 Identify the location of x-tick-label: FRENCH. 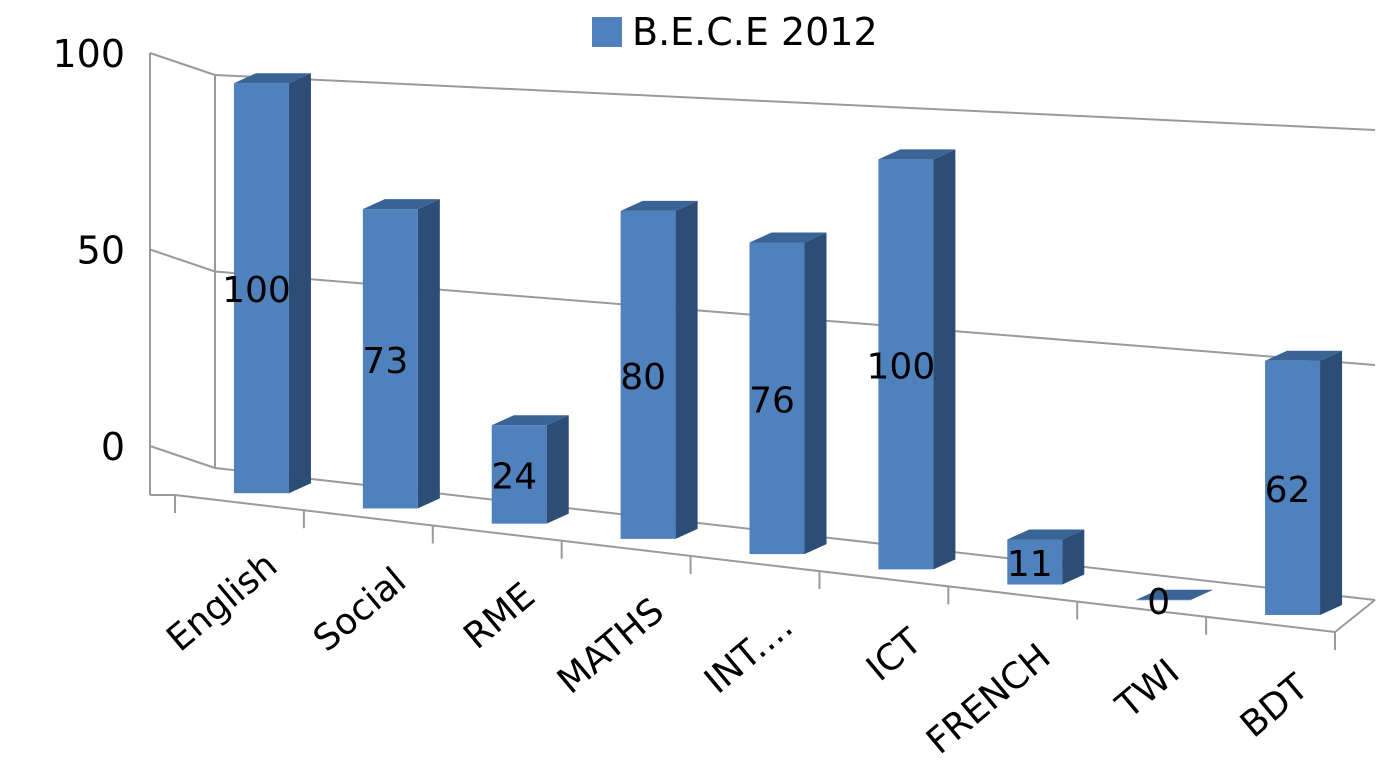
(988, 699).